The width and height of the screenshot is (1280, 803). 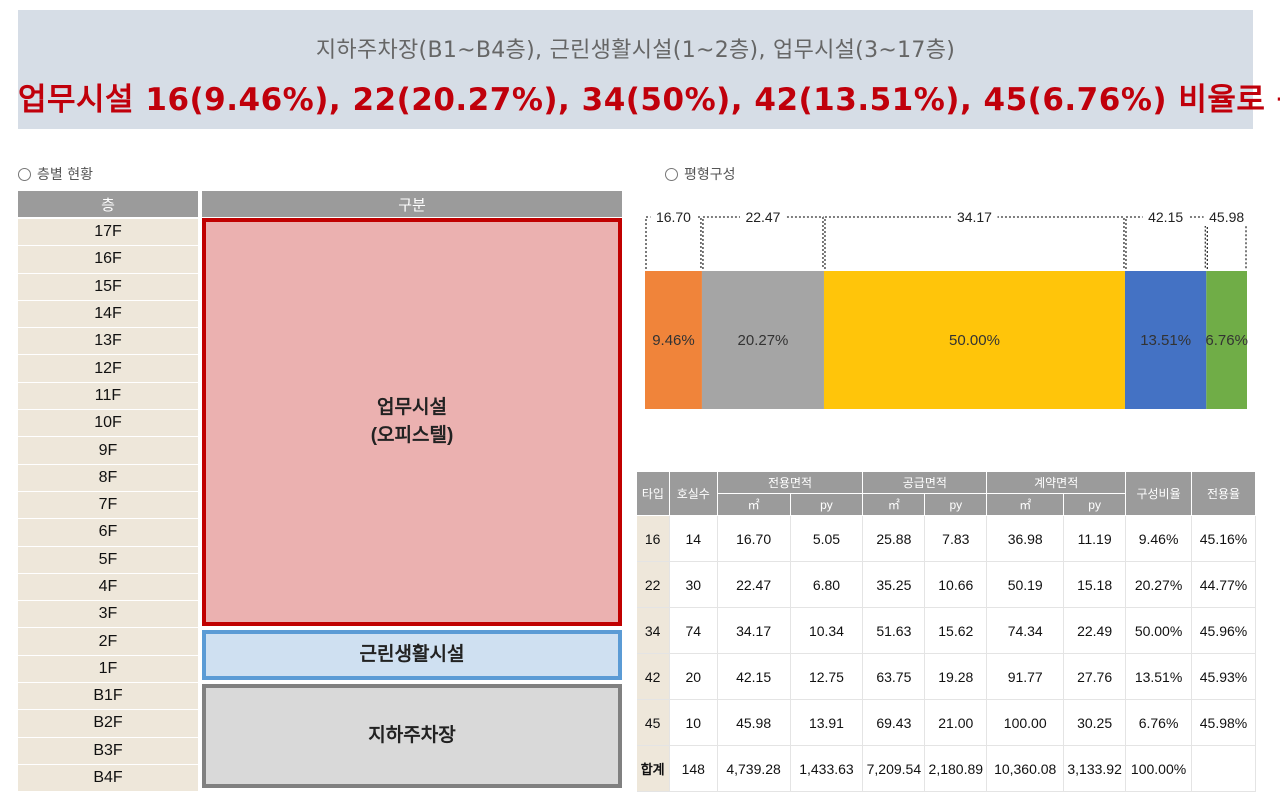 I want to click on cell-count: 10, so click(x=693, y=722).